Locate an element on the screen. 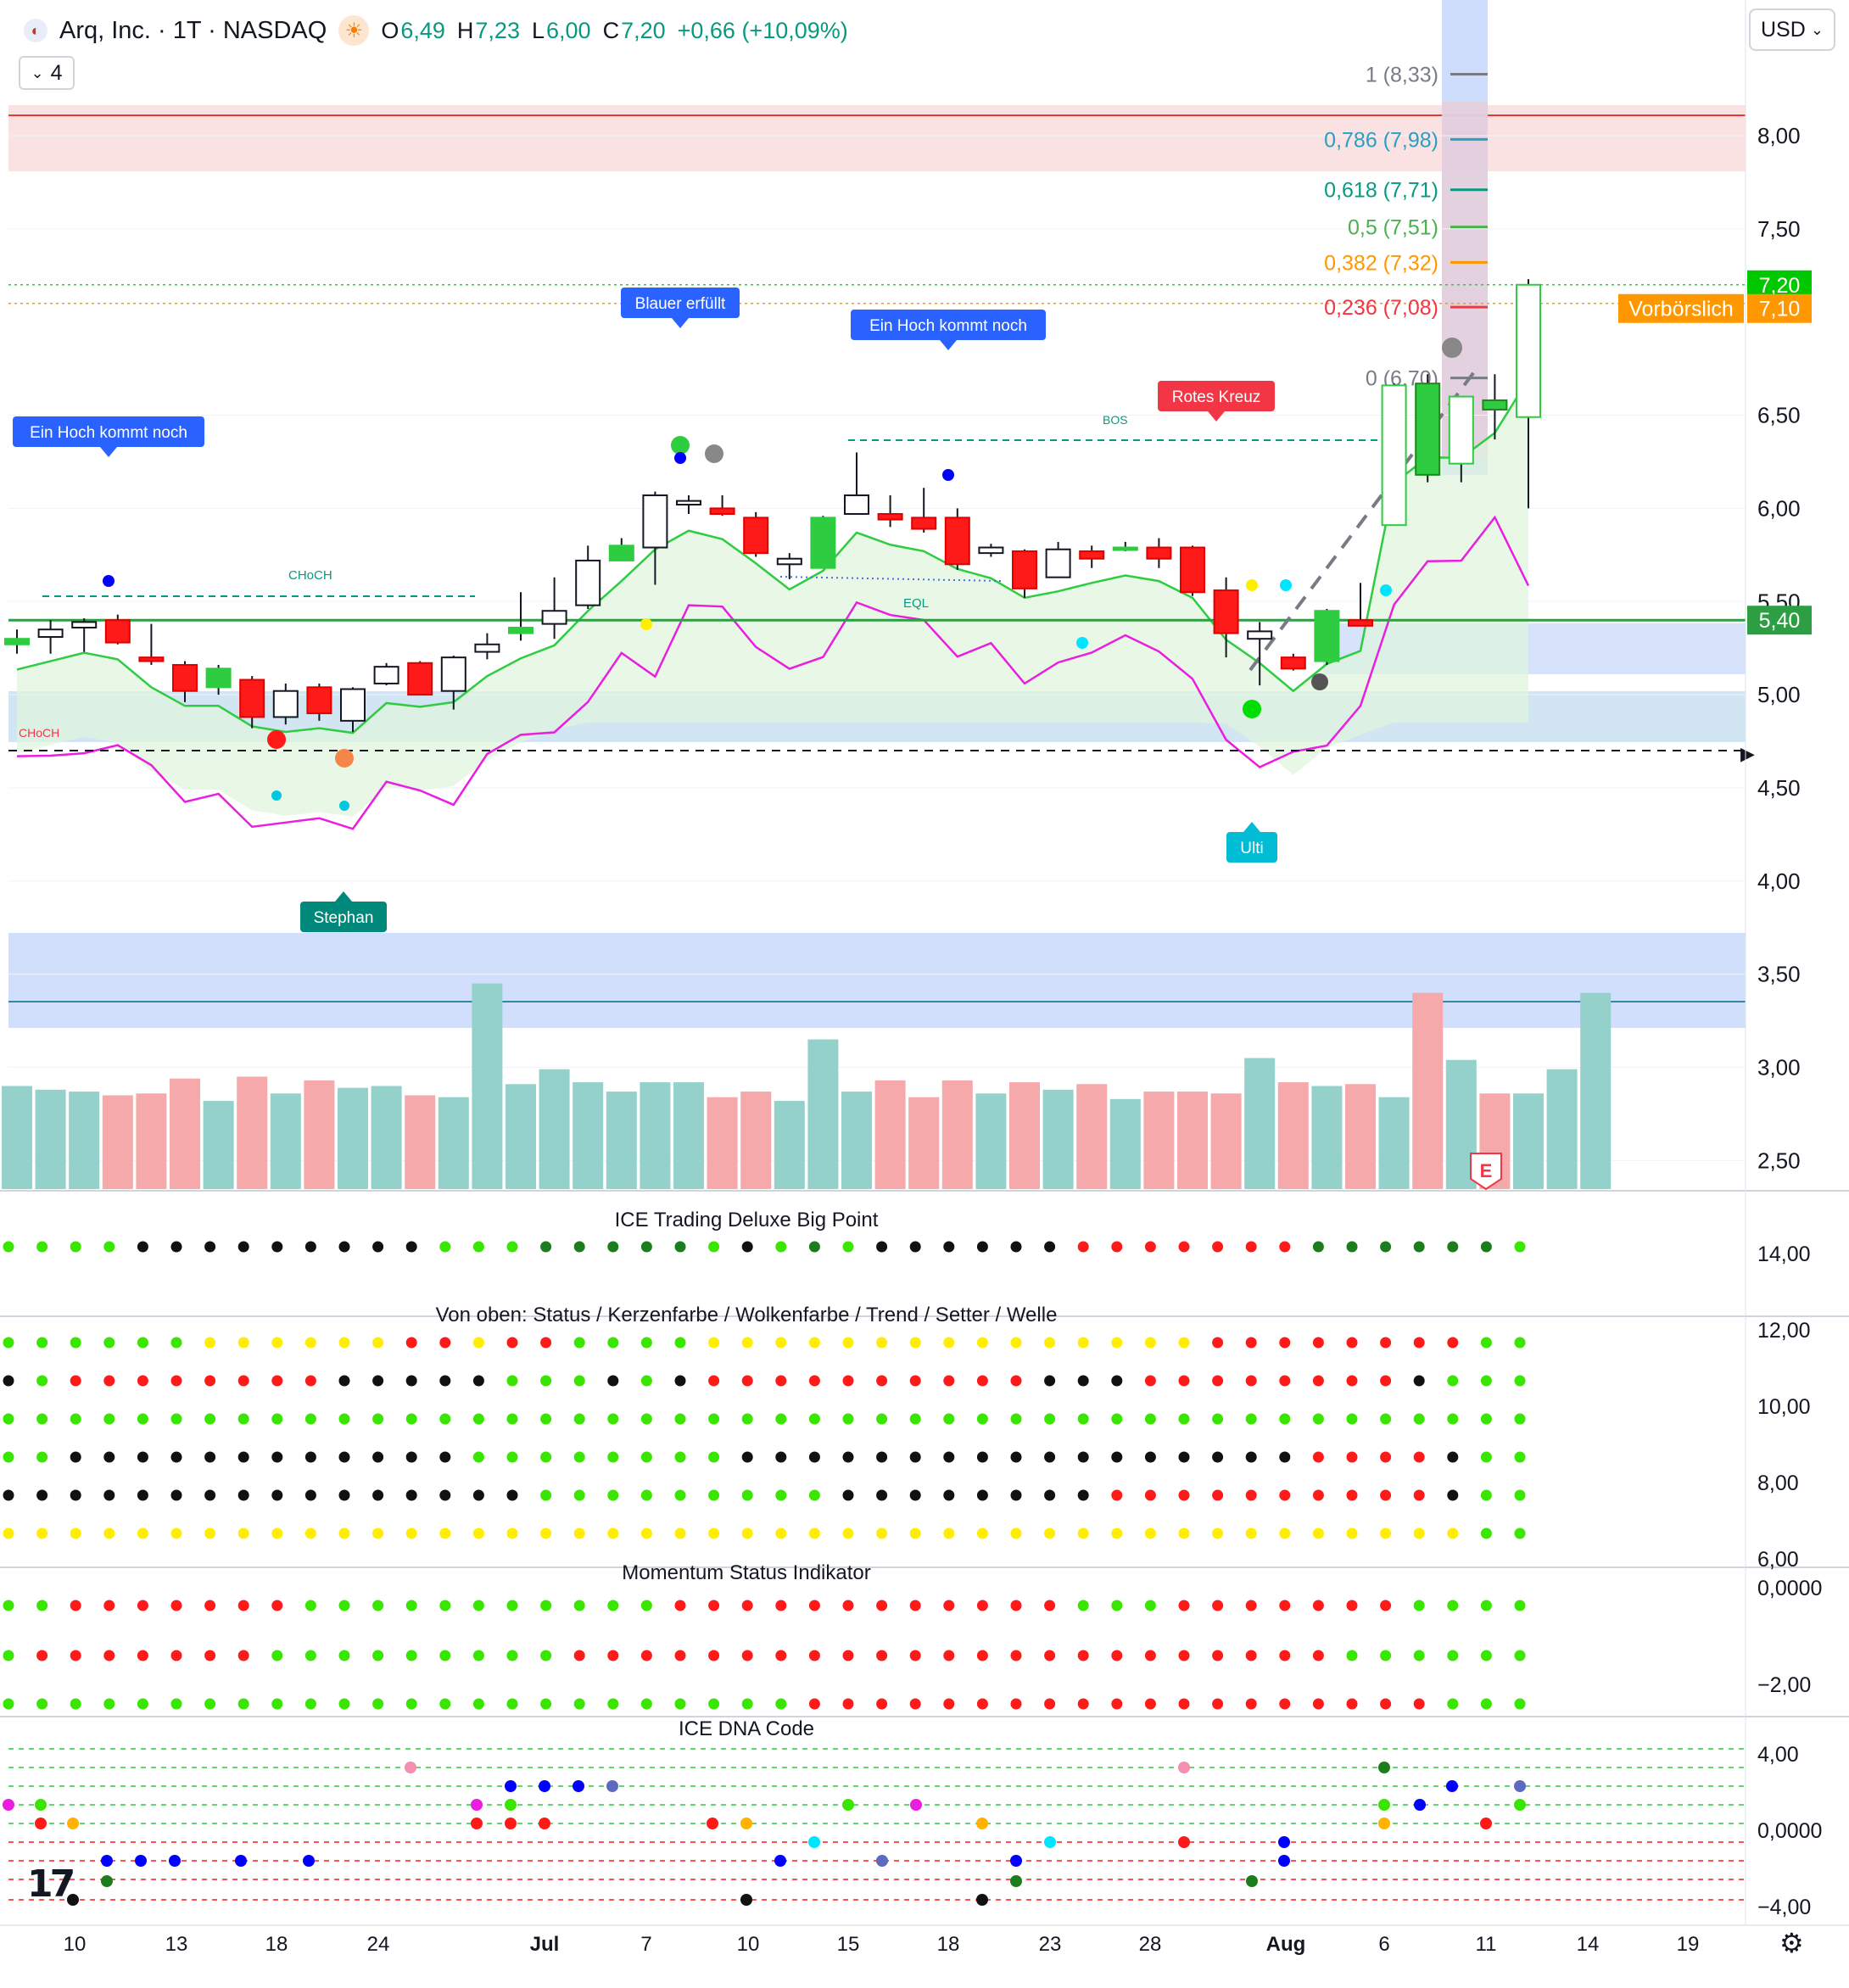 The height and width of the screenshot is (1988, 1849). annotation-callout: Ein Hoch kommt noch is located at coordinates (948, 330).